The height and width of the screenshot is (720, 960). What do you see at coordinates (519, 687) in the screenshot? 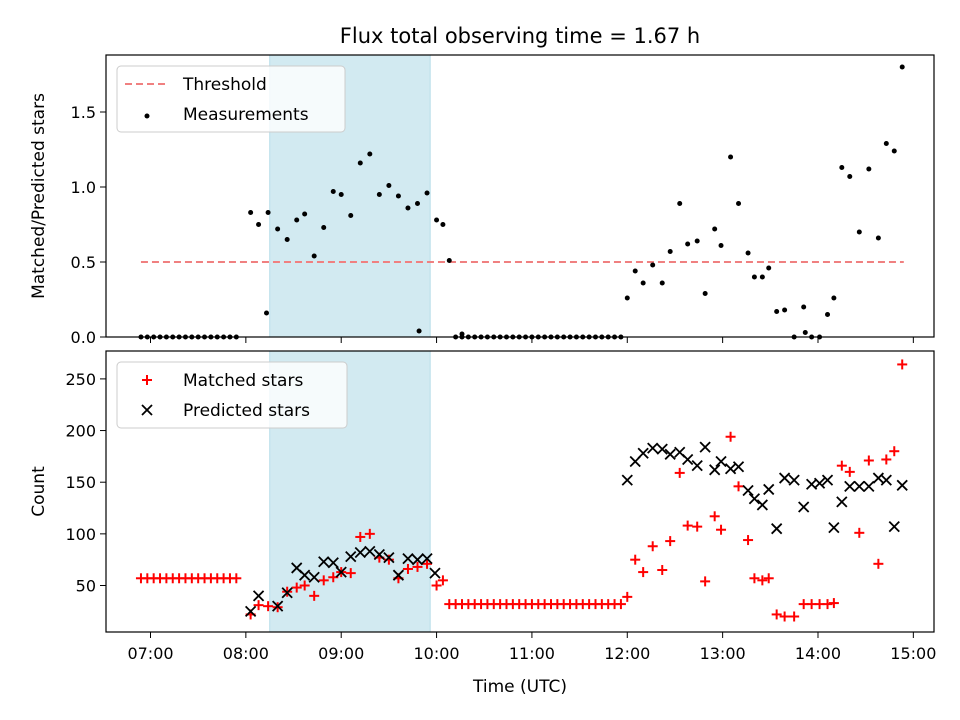
I see `x-axis-label: Time (UTC)` at bounding box center [519, 687].